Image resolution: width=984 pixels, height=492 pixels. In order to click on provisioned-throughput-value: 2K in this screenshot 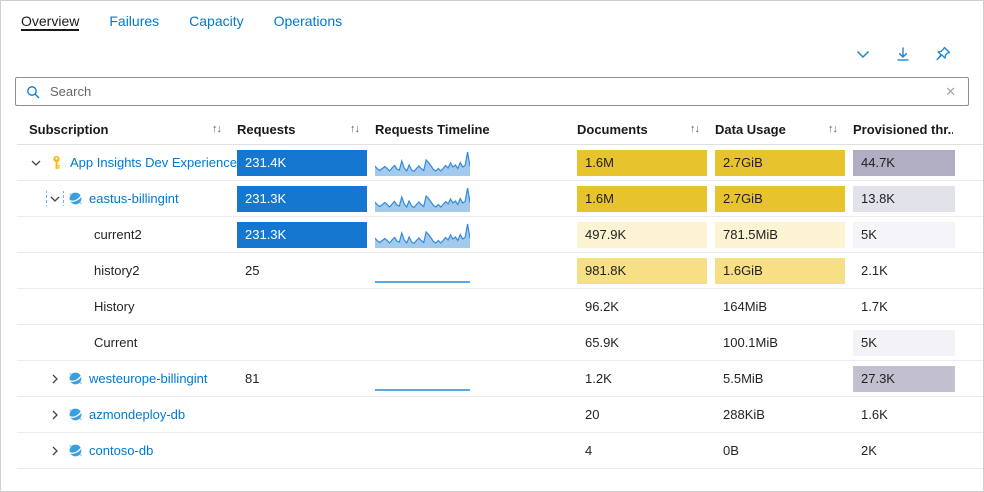, I will do `click(869, 450)`.